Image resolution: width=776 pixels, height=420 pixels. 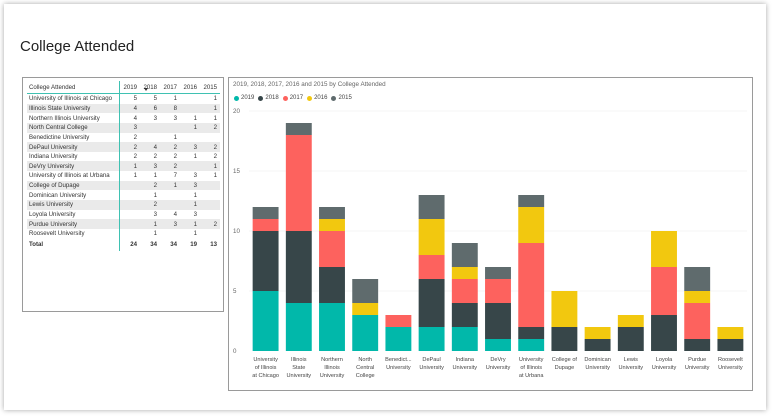 What do you see at coordinates (150, 224) in the screenshot?
I see `cell-2018: 1` at bounding box center [150, 224].